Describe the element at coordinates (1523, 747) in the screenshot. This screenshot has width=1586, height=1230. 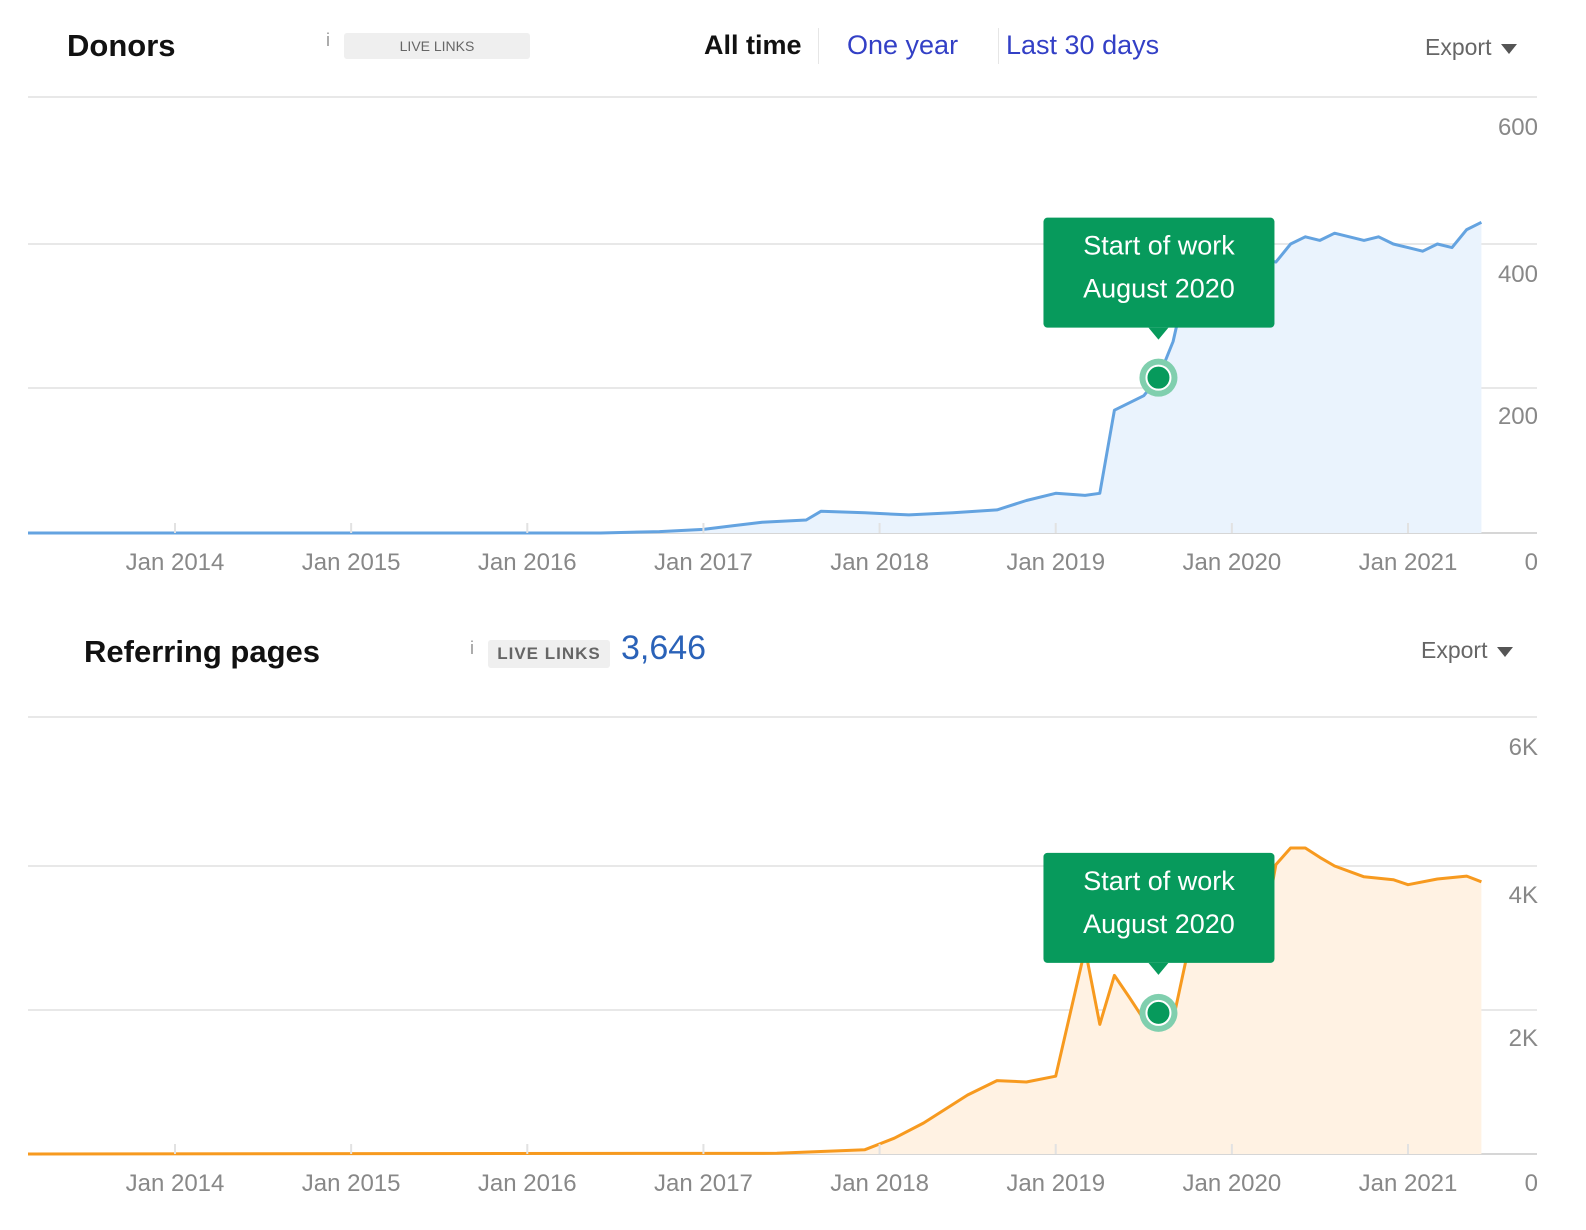
I see `y-tick-label: 6K` at that location.